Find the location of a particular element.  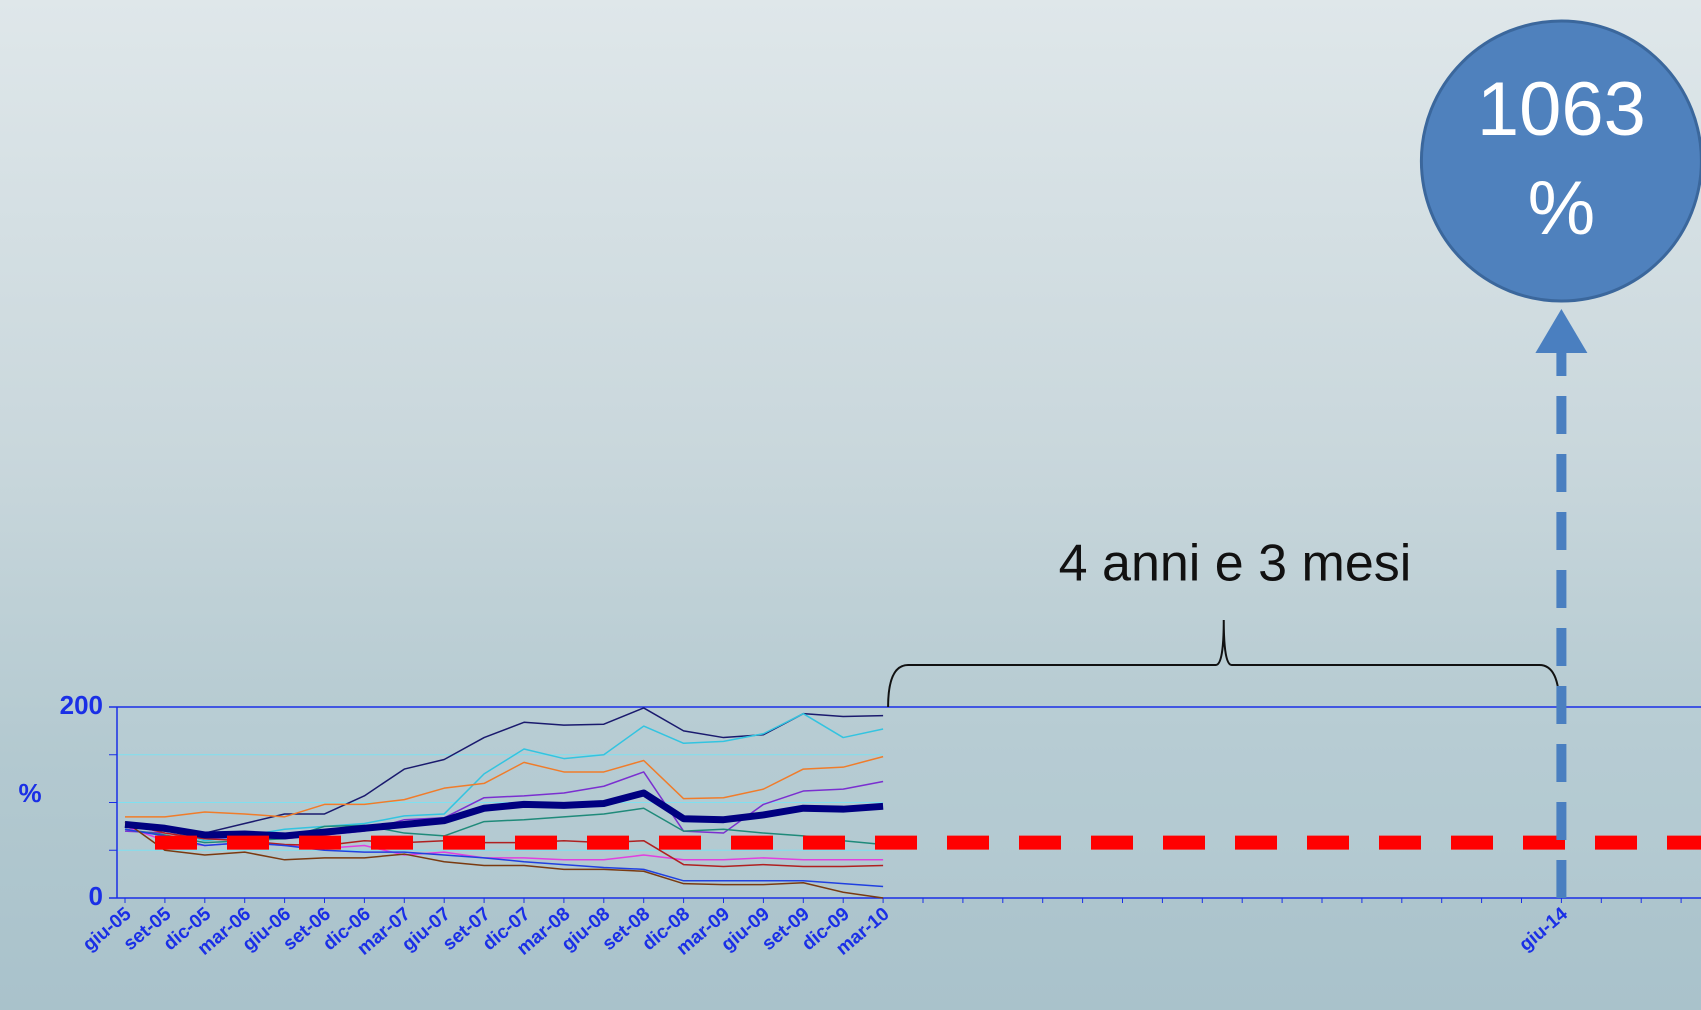

y-tick-label: 0 is located at coordinates (96, 896).